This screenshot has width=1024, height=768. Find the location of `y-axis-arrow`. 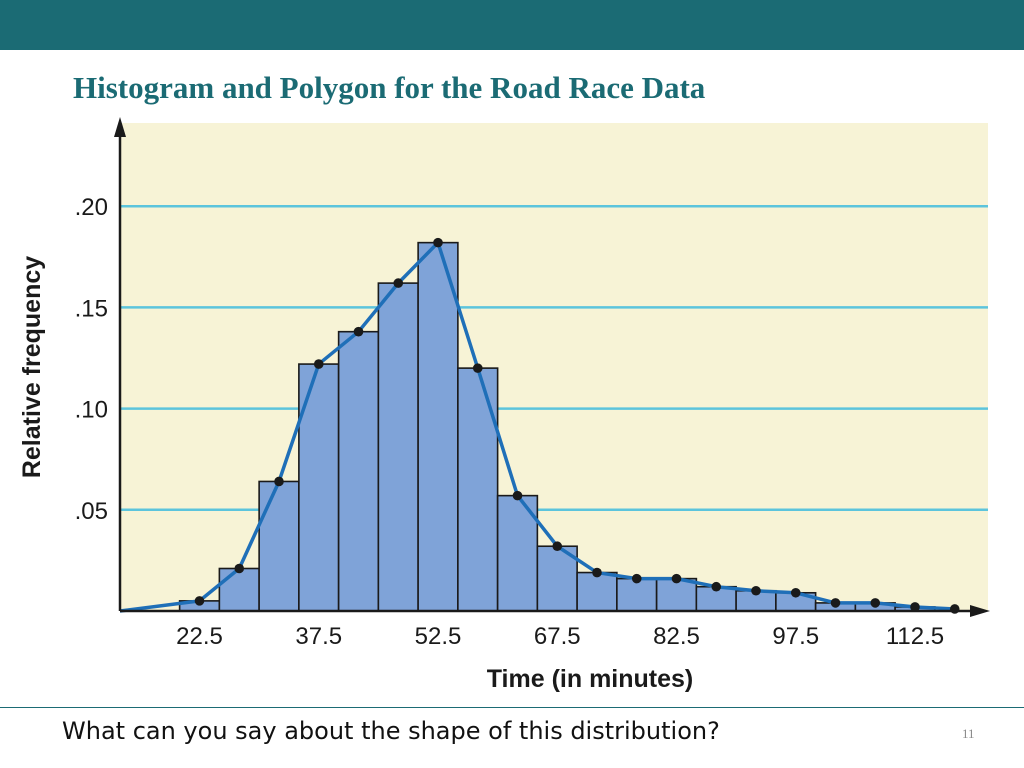

y-axis-arrow is located at coordinates (120, 127).